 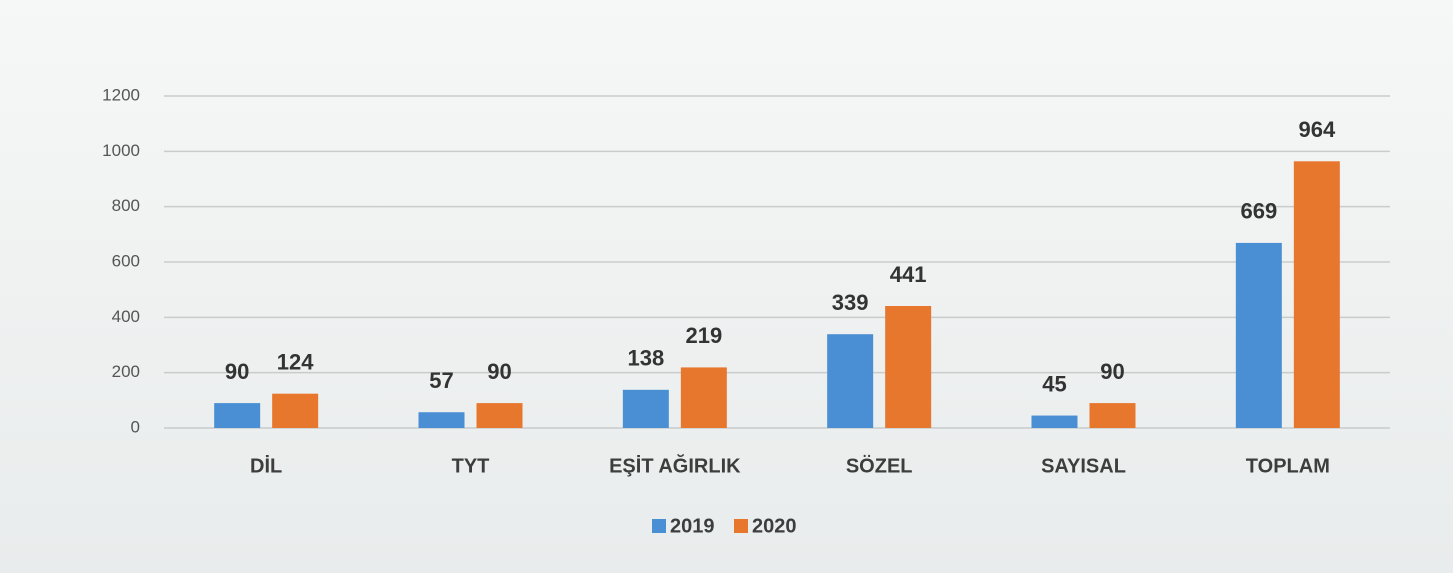 I want to click on data-label: 669, so click(x=1258, y=211).